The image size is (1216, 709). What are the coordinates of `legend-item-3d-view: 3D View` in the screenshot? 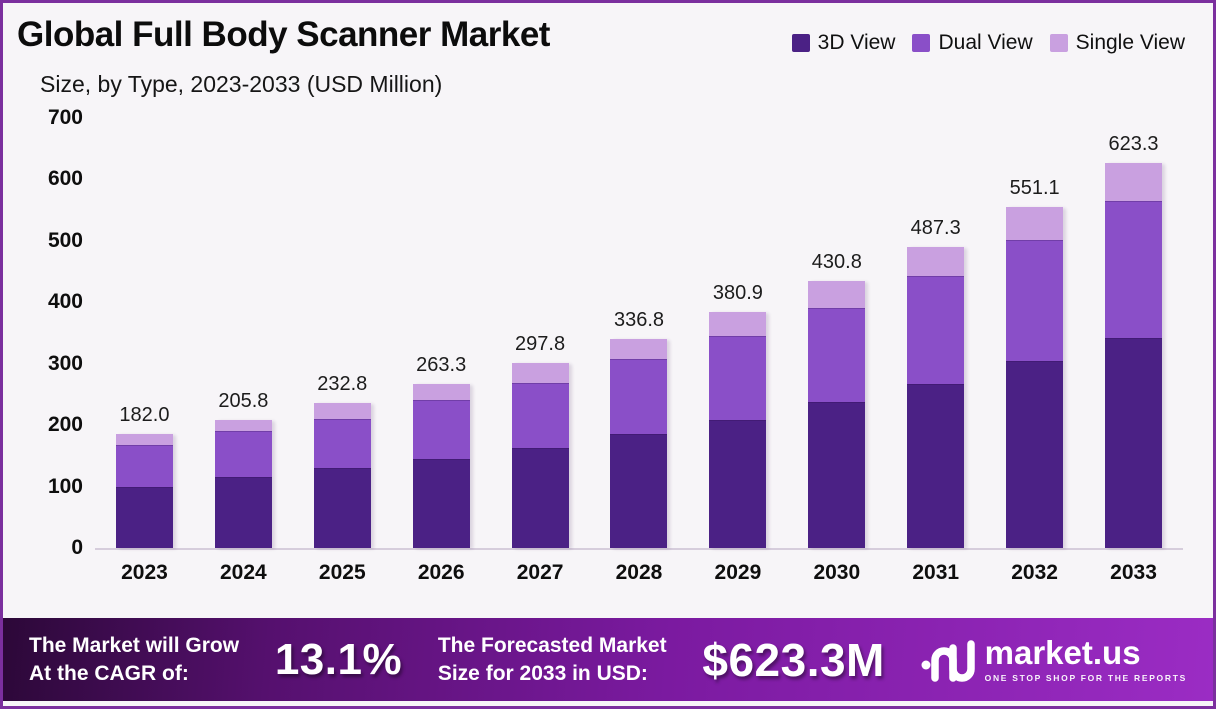 It's located at (843, 43).